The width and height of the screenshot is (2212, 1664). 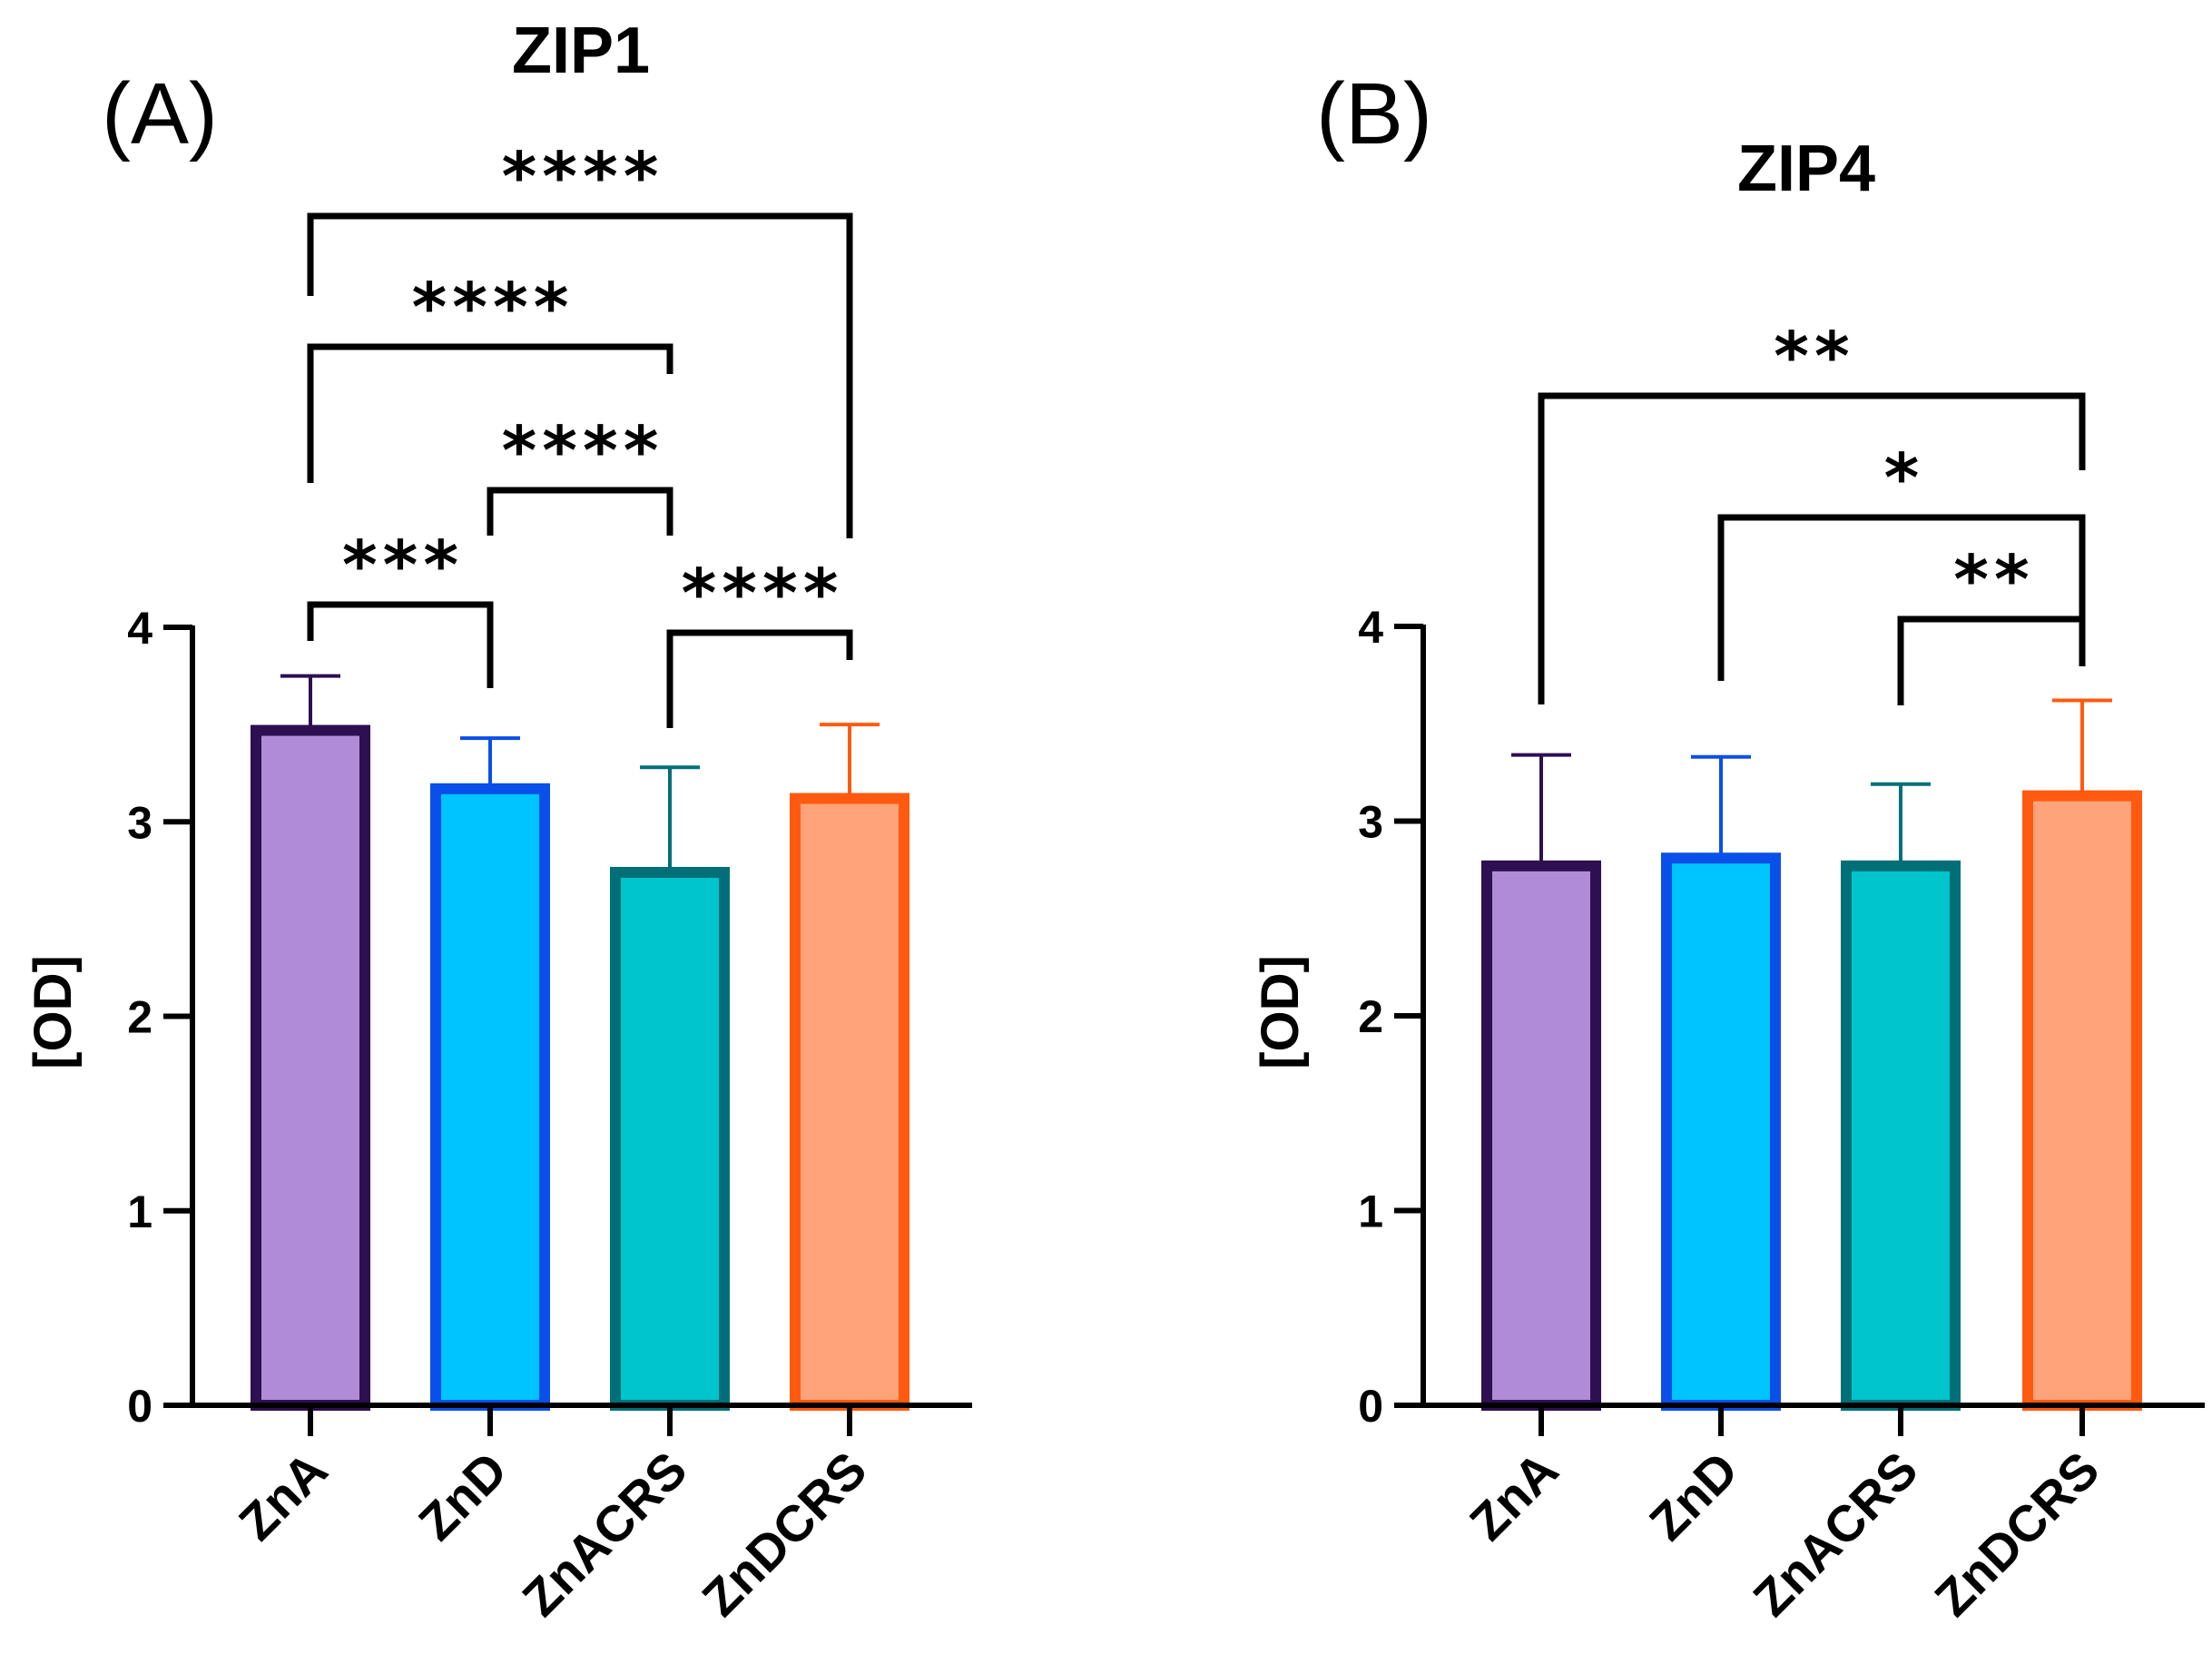 I want to click on sig-label-a-0-3: ****, so click(x=583, y=177).